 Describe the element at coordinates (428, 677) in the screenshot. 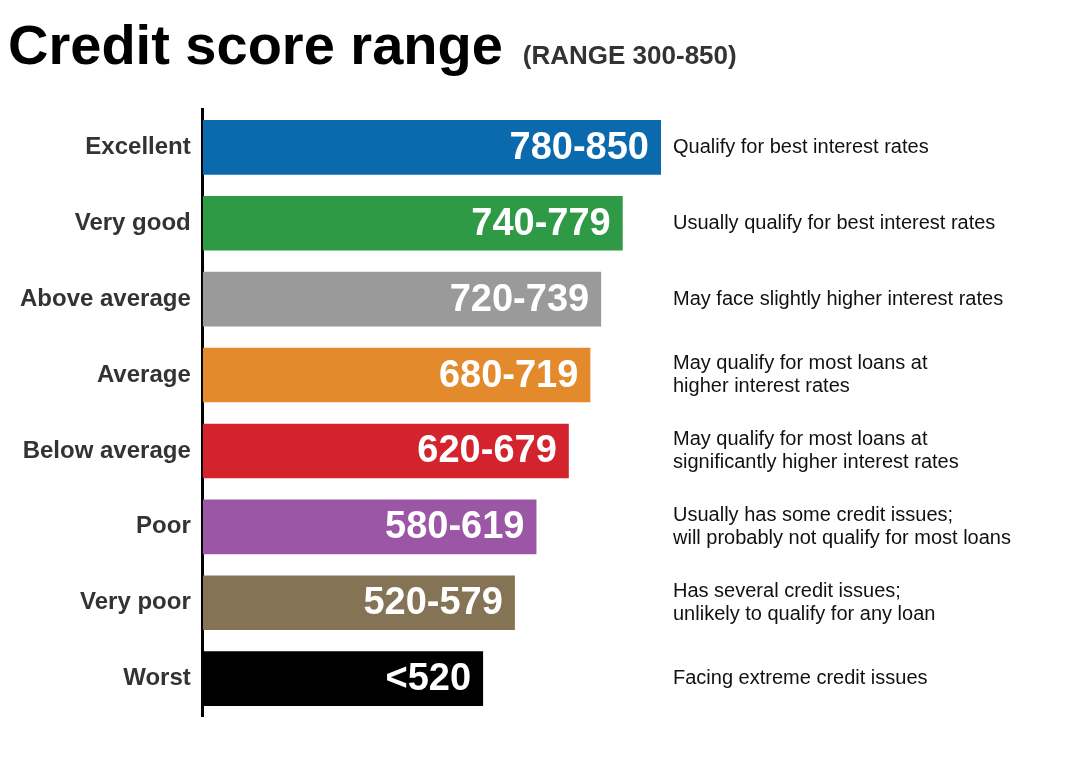

I see `data-label: <520` at that location.